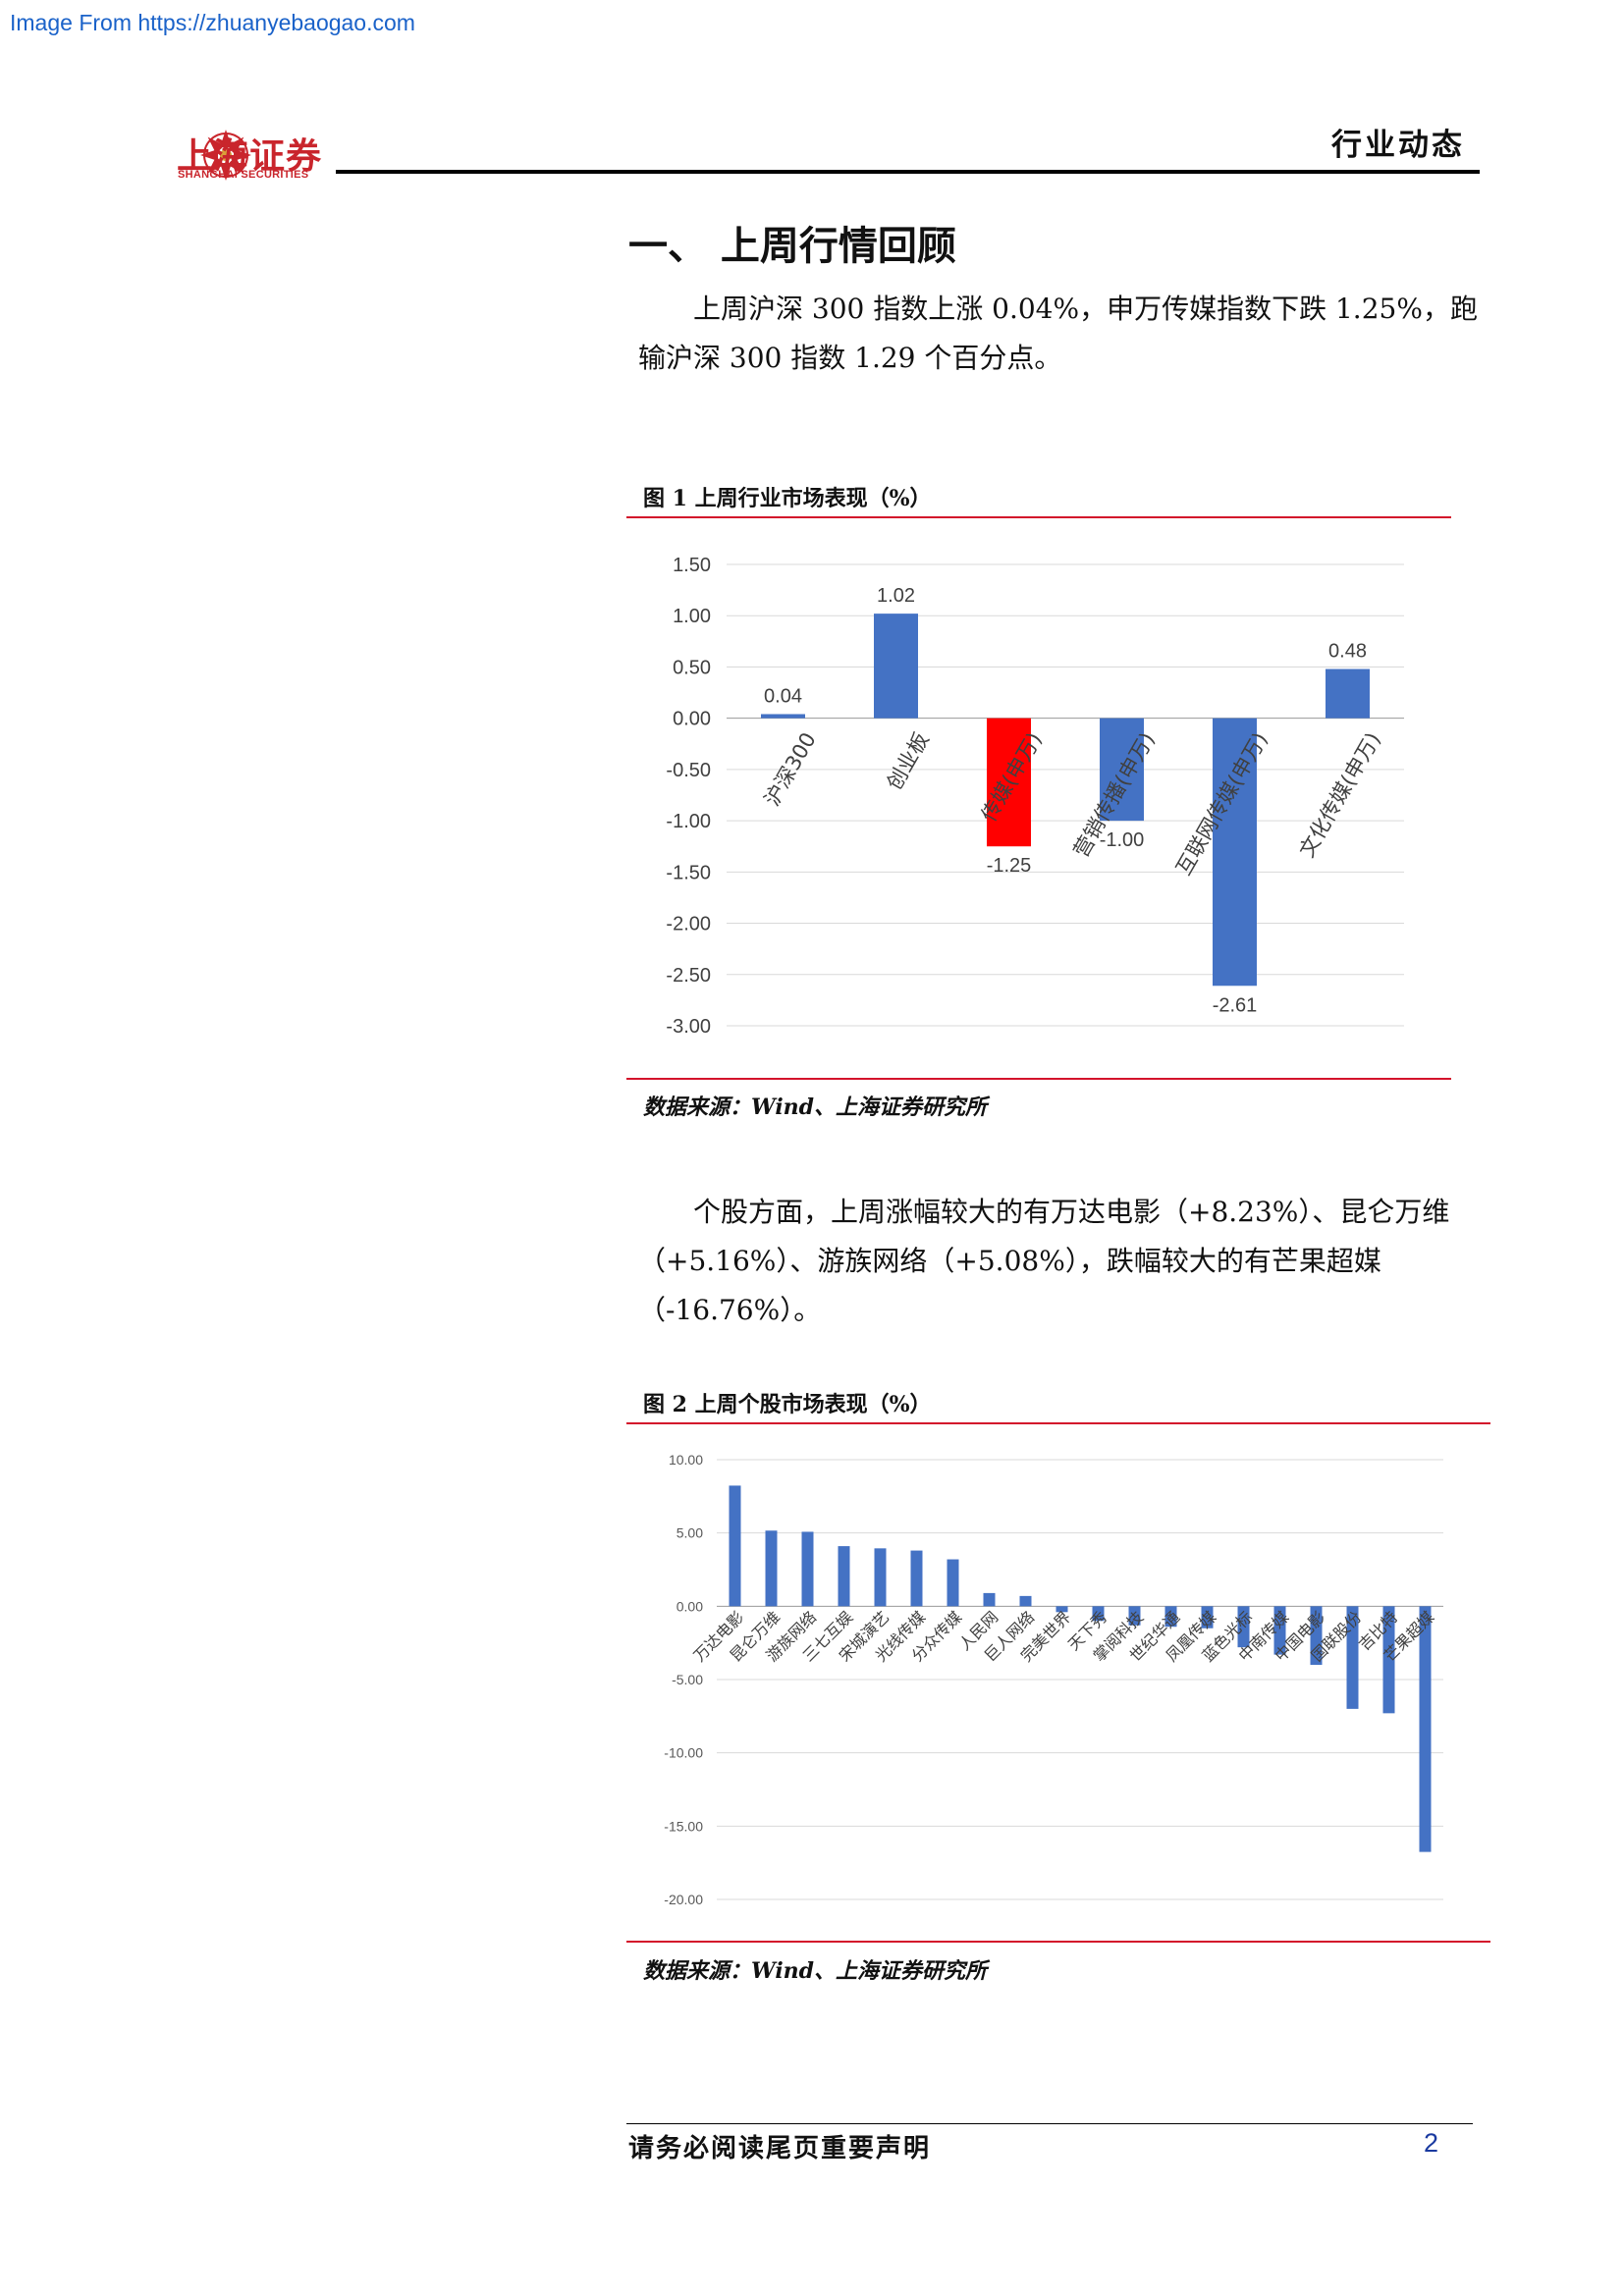 The image size is (1624, 2296). I want to click on figure1-top-rule, so click(1038, 517).